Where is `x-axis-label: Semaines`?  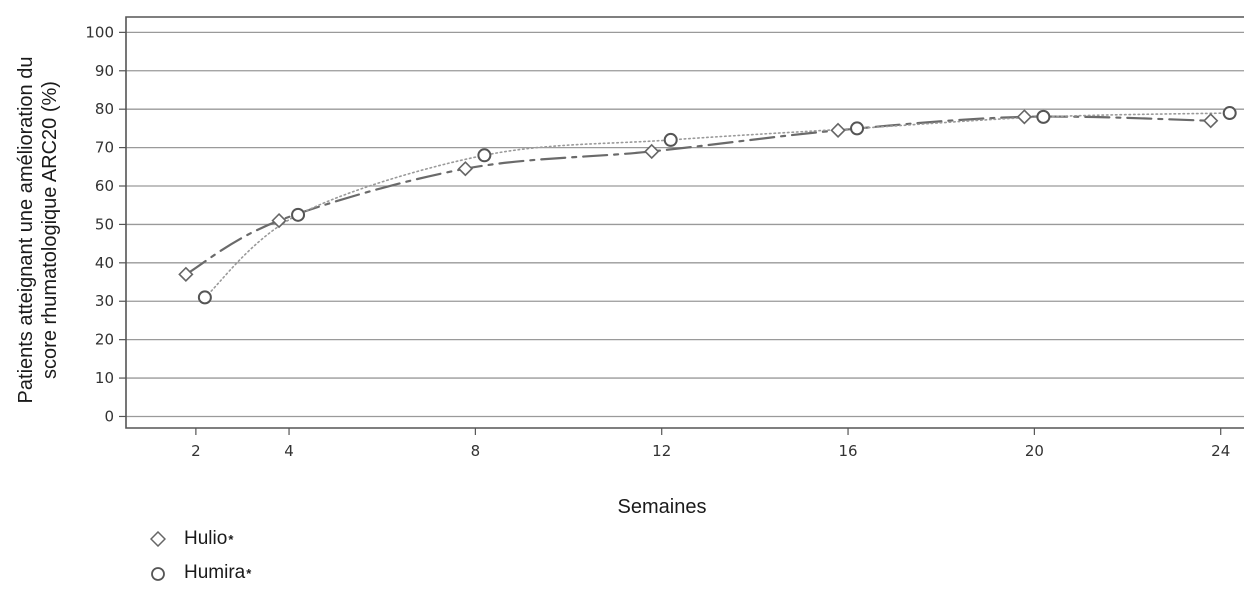
x-axis-label: Semaines is located at coordinates (662, 507).